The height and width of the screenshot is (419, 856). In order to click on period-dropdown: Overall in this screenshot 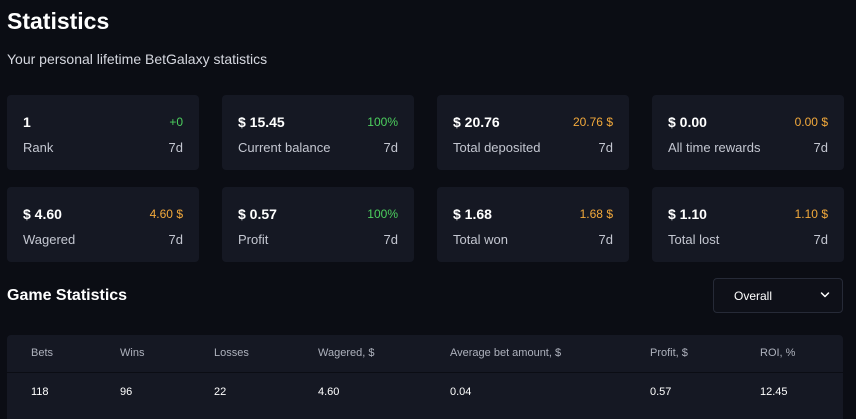, I will do `click(778, 295)`.